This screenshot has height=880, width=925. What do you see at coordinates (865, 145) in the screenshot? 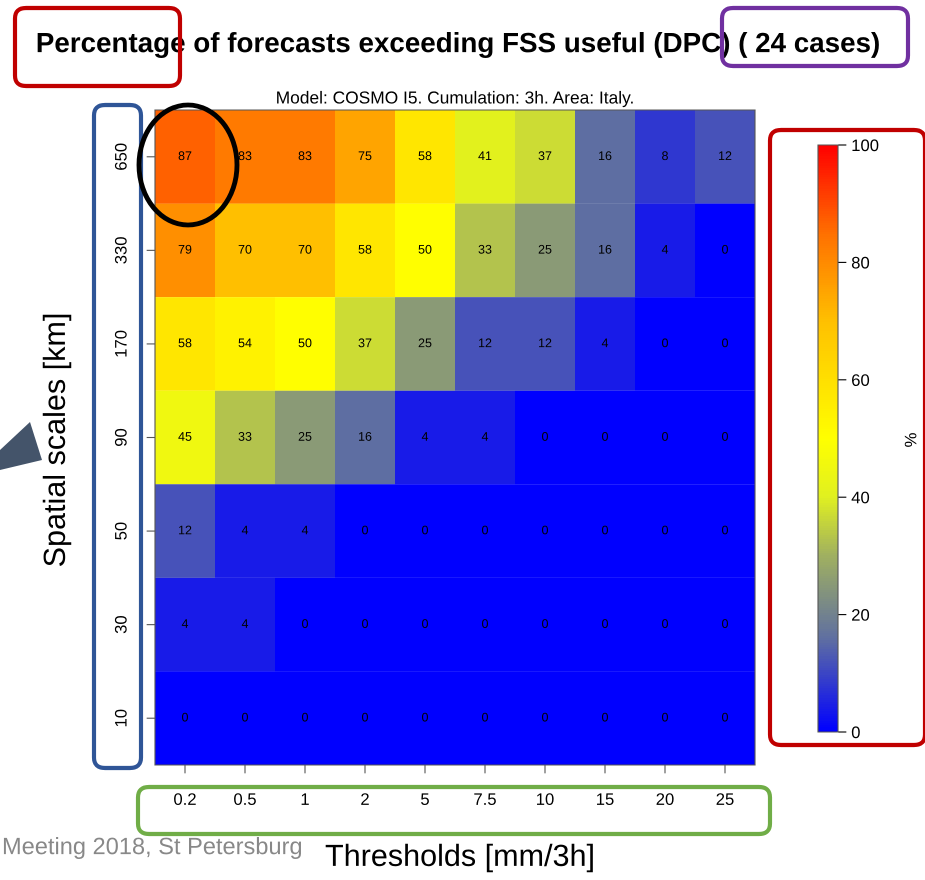
I see `color-bar-label: 100` at bounding box center [865, 145].